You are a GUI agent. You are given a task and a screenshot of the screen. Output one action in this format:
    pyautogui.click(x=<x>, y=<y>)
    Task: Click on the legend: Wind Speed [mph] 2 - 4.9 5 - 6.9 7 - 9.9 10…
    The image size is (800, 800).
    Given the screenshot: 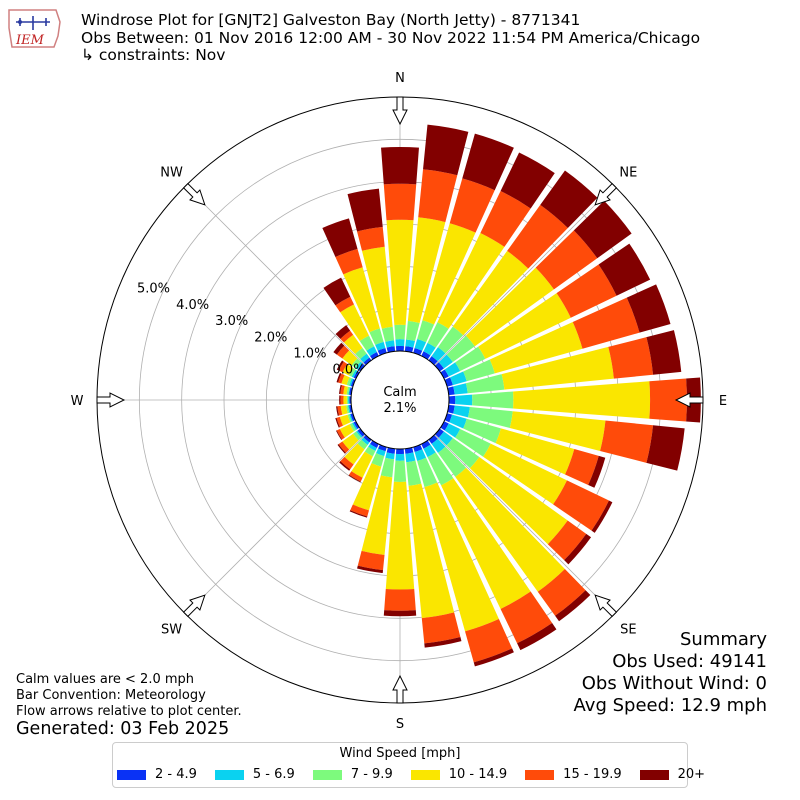 What is the action you would take?
    pyautogui.click(x=408, y=765)
    